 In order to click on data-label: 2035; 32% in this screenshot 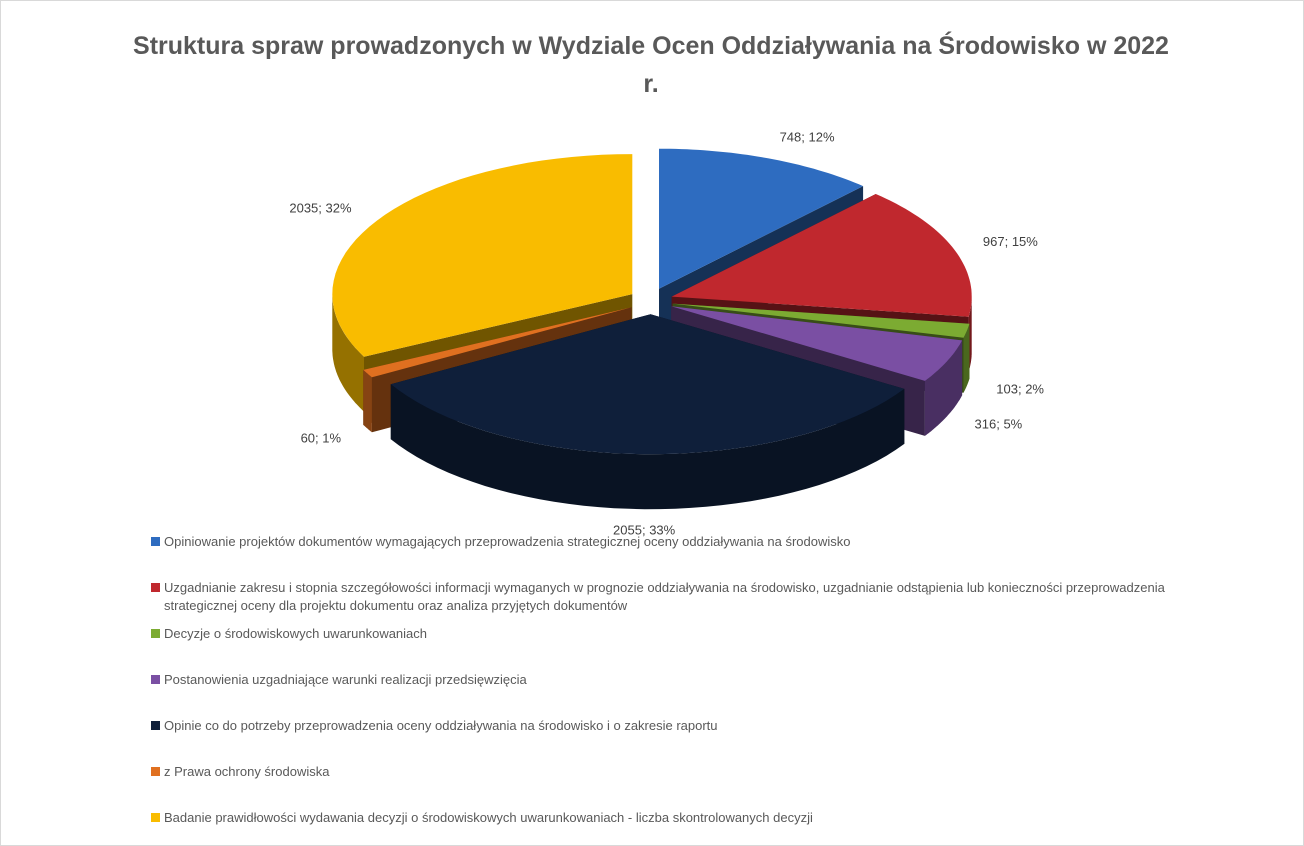, I will do `click(320, 207)`.